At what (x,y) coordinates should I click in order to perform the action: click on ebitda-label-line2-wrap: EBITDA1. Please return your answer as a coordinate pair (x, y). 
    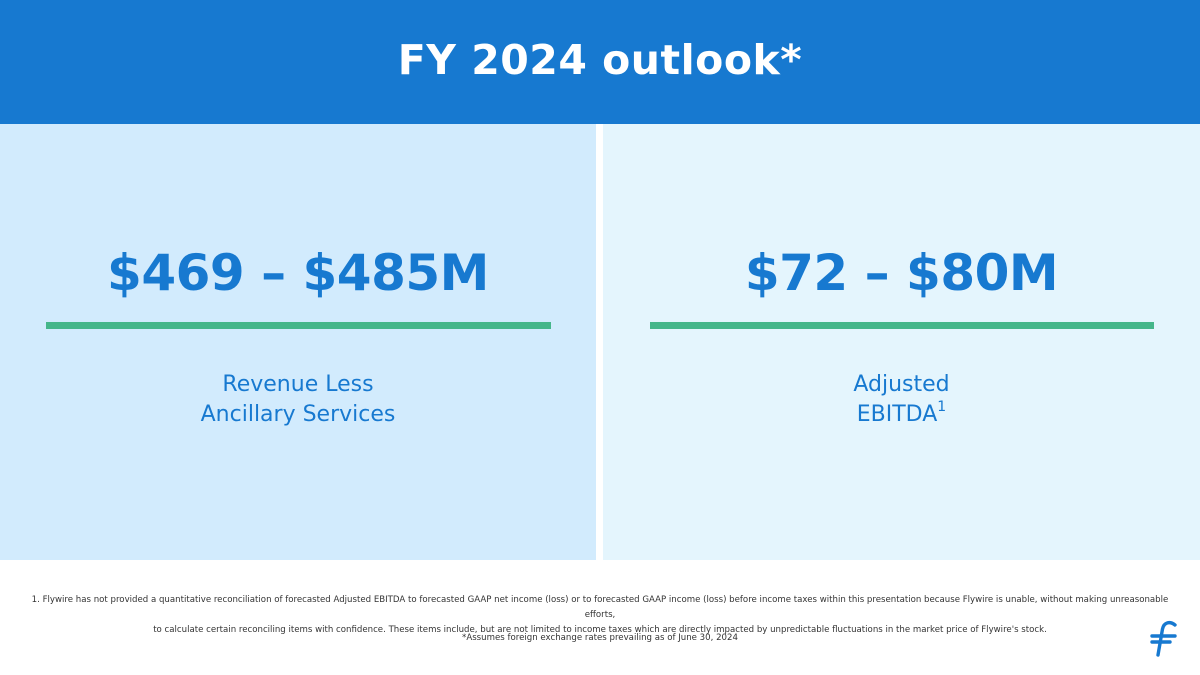
    Looking at the image, I should click on (901, 415).